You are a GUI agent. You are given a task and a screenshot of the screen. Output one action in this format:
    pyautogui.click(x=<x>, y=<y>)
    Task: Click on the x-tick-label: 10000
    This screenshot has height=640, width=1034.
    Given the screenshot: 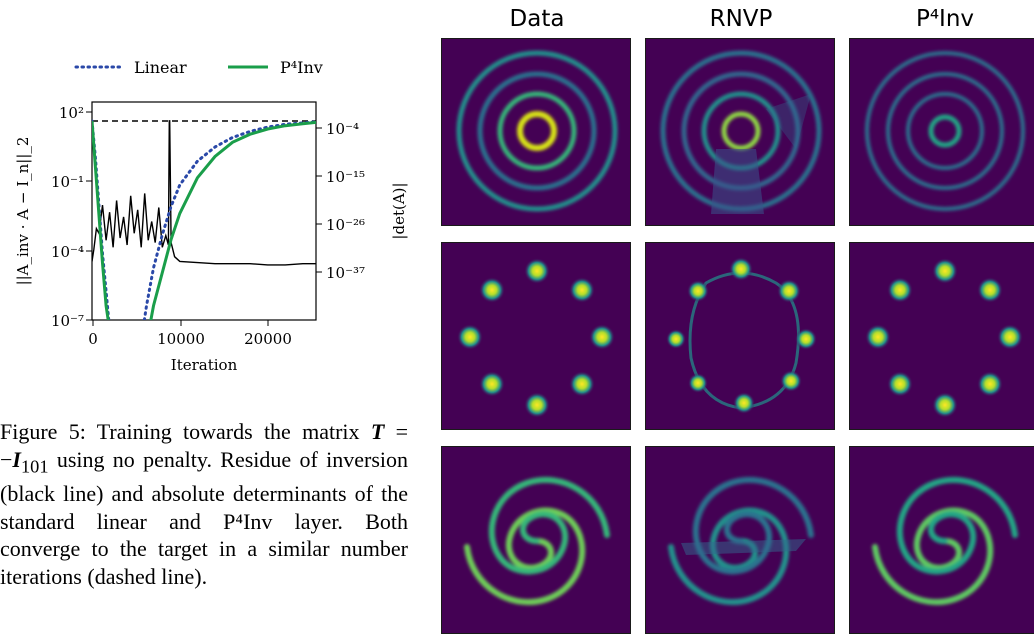 What is the action you would take?
    pyautogui.click(x=181, y=339)
    